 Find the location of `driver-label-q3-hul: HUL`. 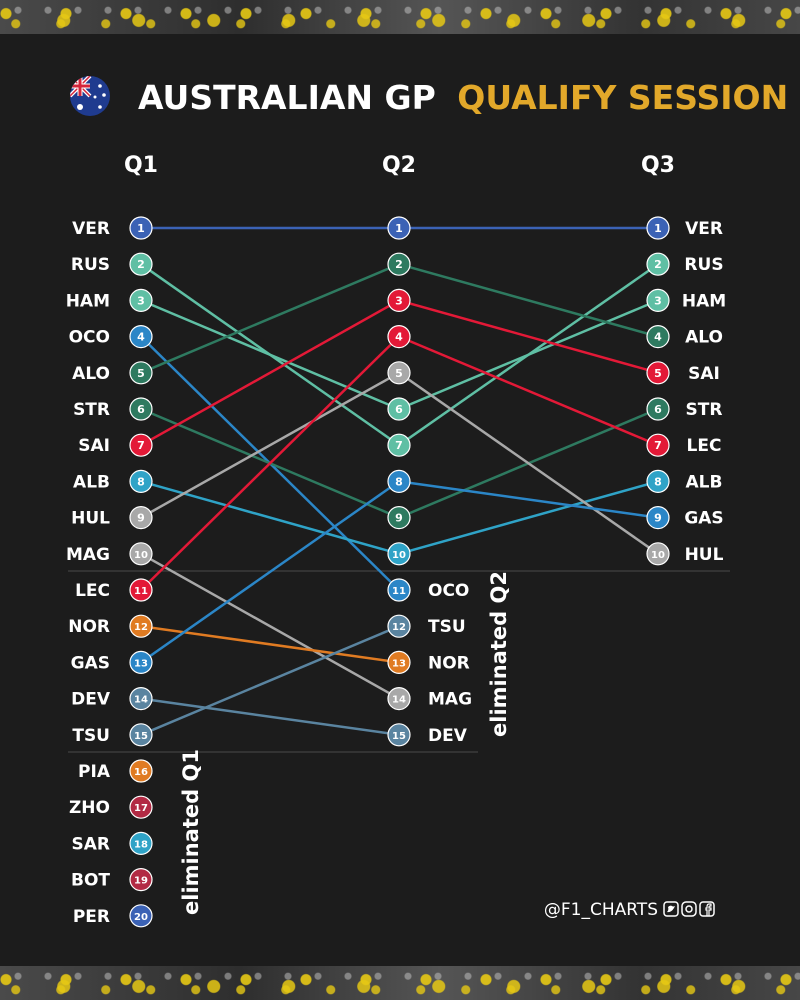

driver-label-q3-hul: HUL is located at coordinates (704, 555).